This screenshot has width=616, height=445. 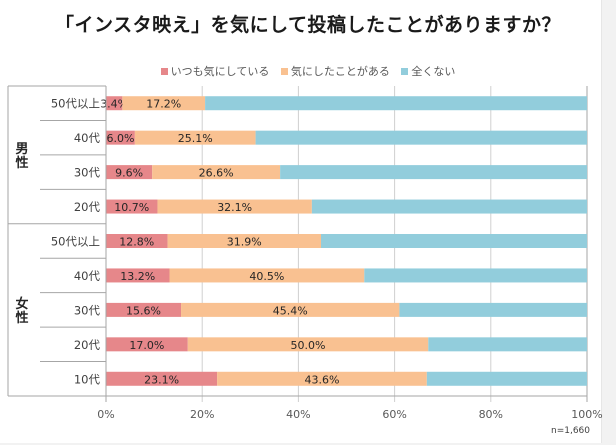 What do you see at coordinates (570, 431) in the screenshot?
I see `sample-size-note: n=1,660` at bounding box center [570, 431].